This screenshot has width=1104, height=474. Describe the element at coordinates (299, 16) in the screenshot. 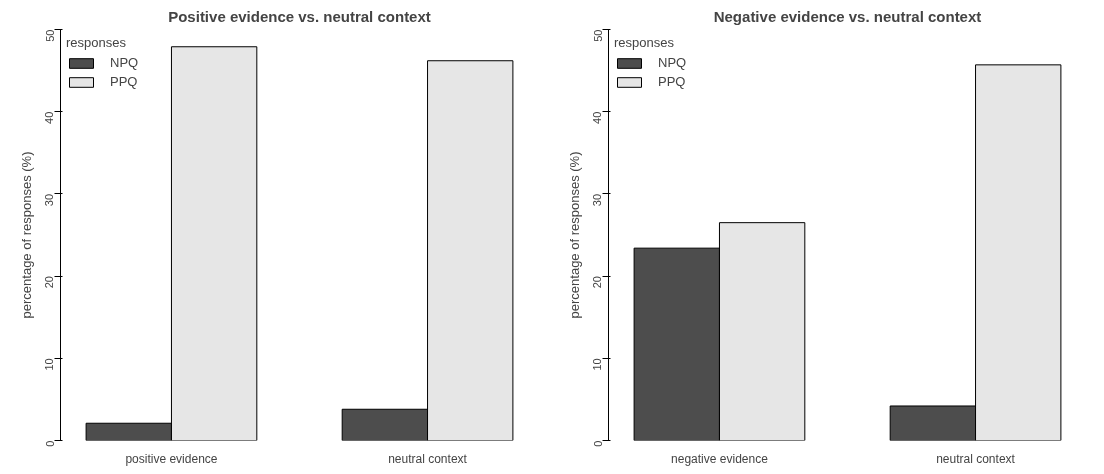

I see `chart-title: Positive evidence vs. neutral context` at that location.